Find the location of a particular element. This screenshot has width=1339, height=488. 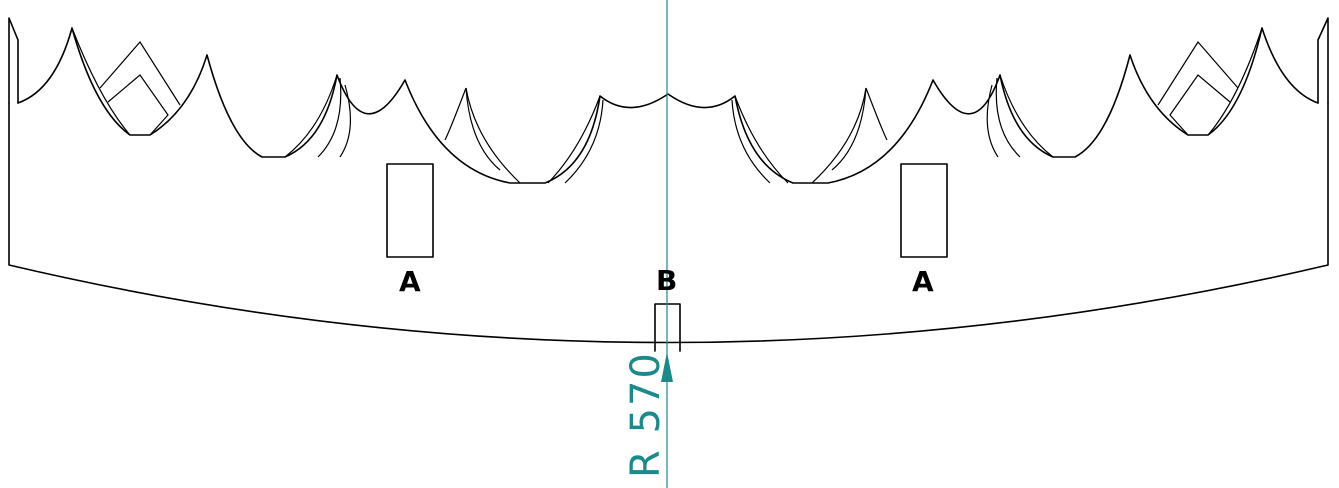

slot-label-left: A is located at coordinates (410, 281).